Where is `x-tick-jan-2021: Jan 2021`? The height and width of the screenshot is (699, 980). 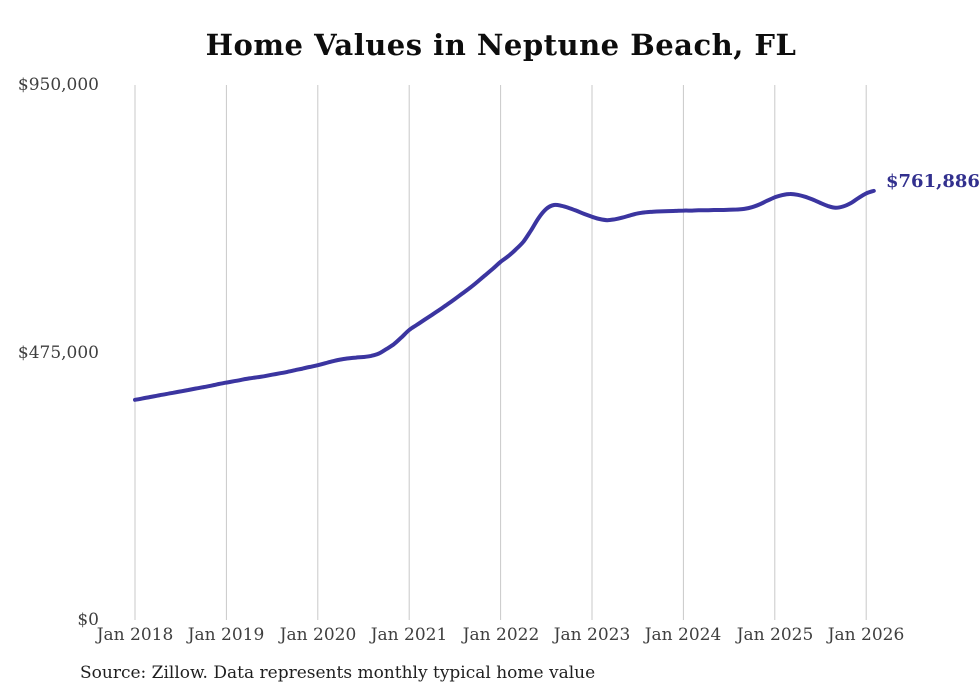
x-tick-jan-2021: Jan 2021 is located at coordinates (409, 635).